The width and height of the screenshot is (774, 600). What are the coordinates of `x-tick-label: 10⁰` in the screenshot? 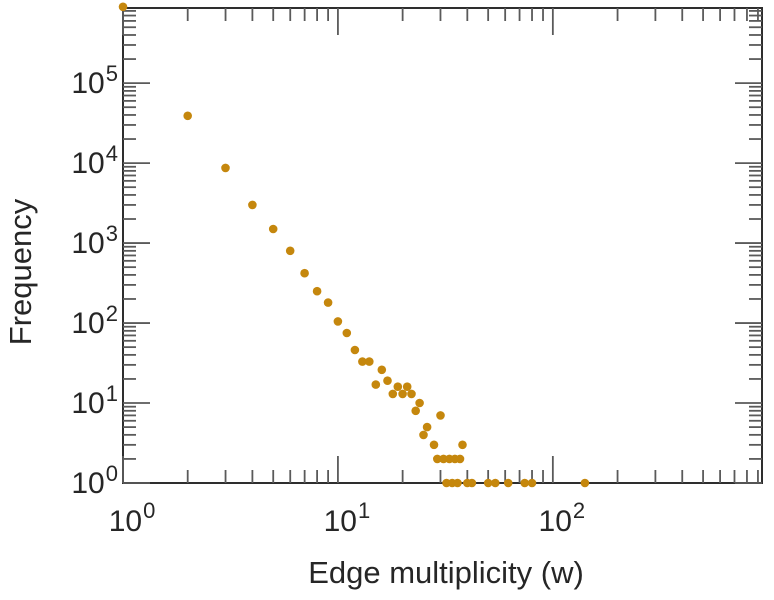 It's located at (132, 518).